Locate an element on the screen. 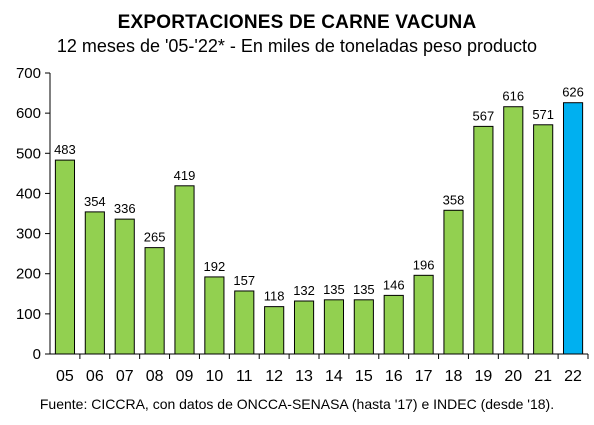  x-tick-label: 07 is located at coordinates (125, 376).